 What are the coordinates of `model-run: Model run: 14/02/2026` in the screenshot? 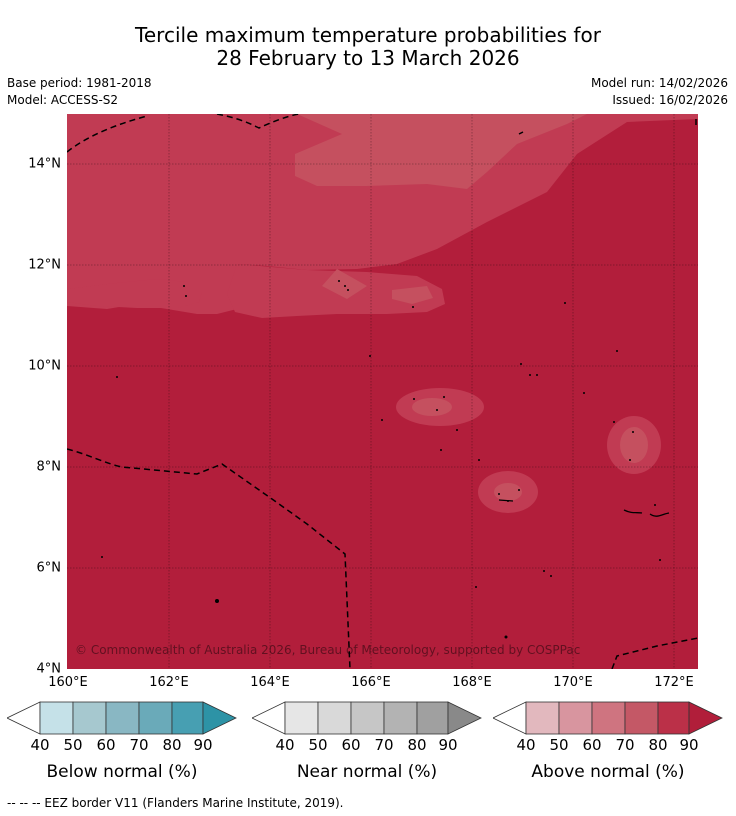 It's located at (659, 83).